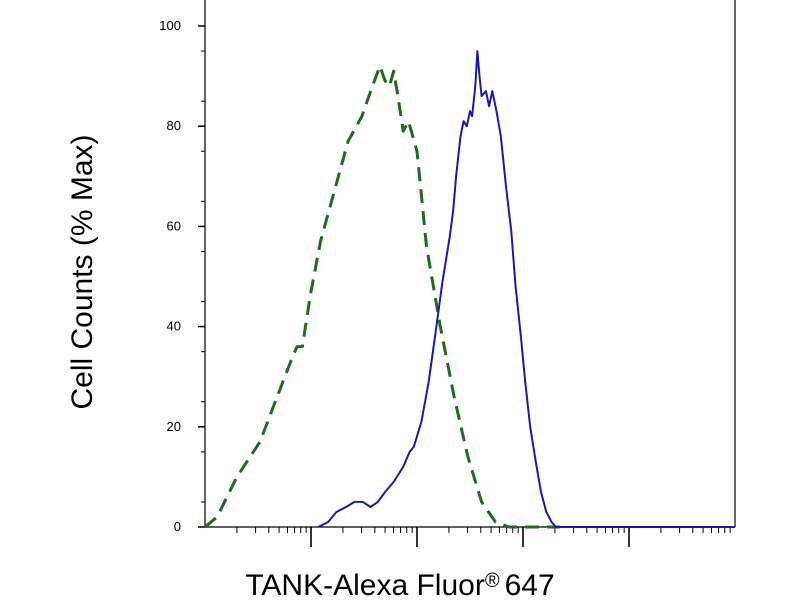 The height and width of the screenshot is (600, 800). Describe the element at coordinates (182, 276) in the screenshot. I see `y-axis: 0 20 40 60 80 100` at that location.